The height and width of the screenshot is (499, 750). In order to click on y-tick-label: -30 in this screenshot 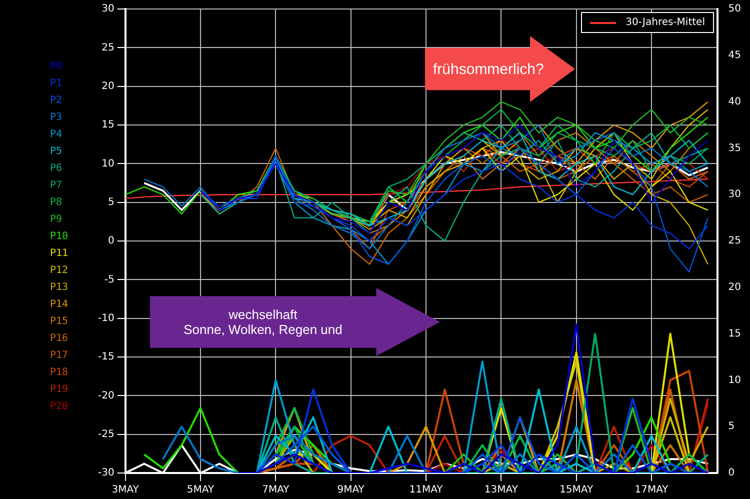, I will do `click(106, 473)`.